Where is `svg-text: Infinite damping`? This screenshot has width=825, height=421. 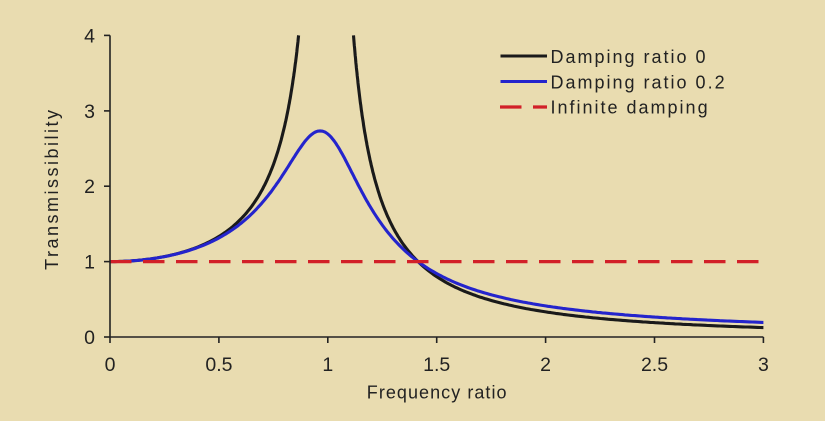
svg-text: Infinite damping is located at coordinates (630, 108).